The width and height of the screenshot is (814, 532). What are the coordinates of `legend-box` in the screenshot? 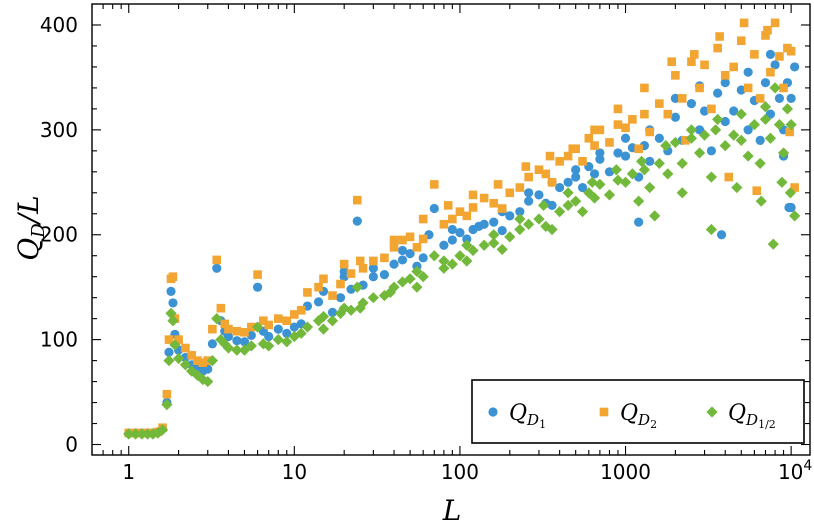 It's located at (638, 411).